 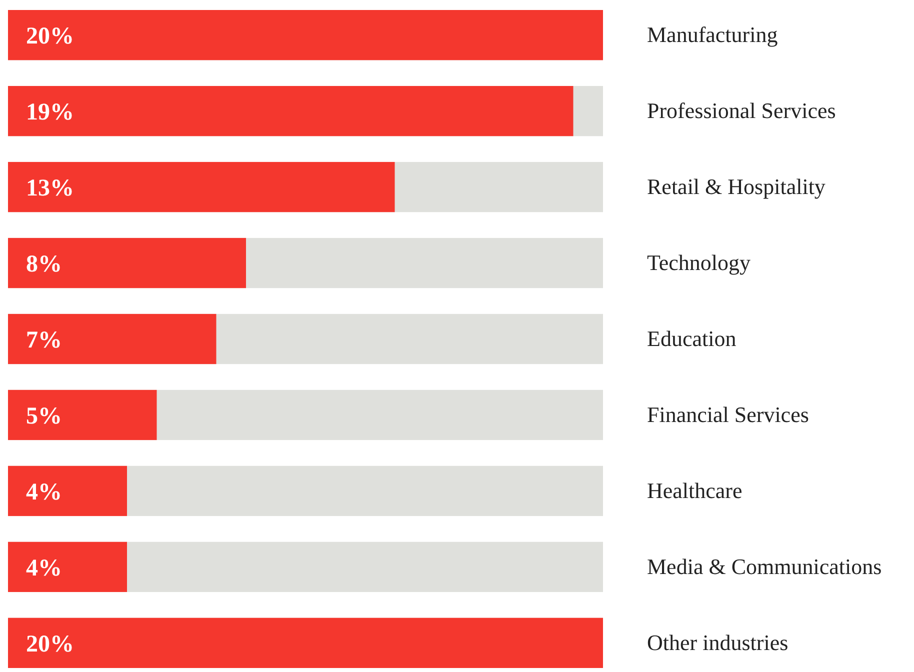 What do you see at coordinates (50, 188) in the screenshot?
I see `data-label: 13%` at bounding box center [50, 188].